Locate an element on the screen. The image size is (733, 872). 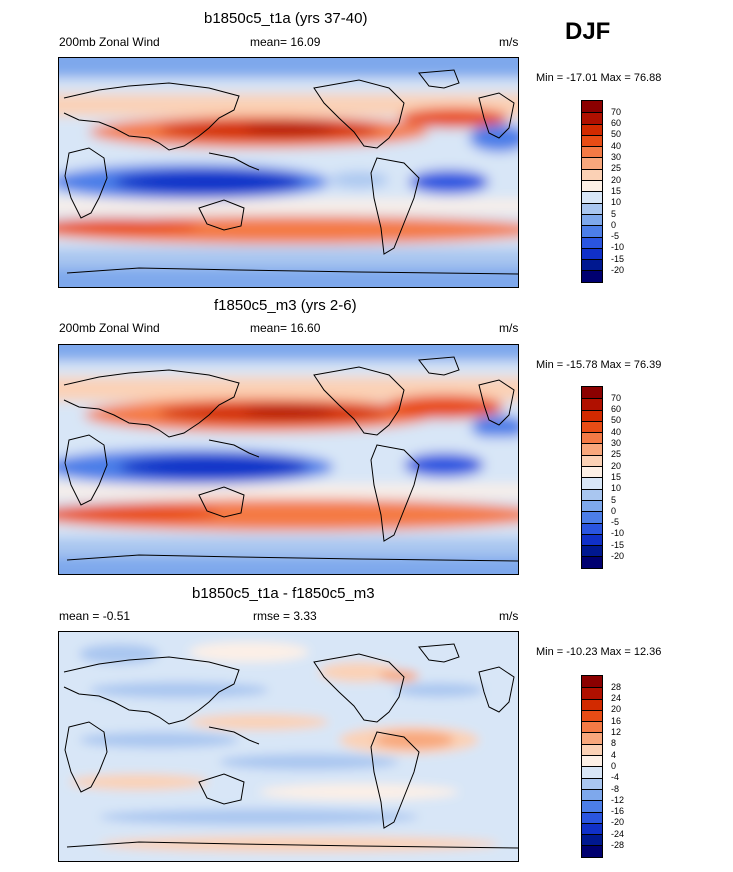
panel2-colorbar is located at coordinates (592, 477).